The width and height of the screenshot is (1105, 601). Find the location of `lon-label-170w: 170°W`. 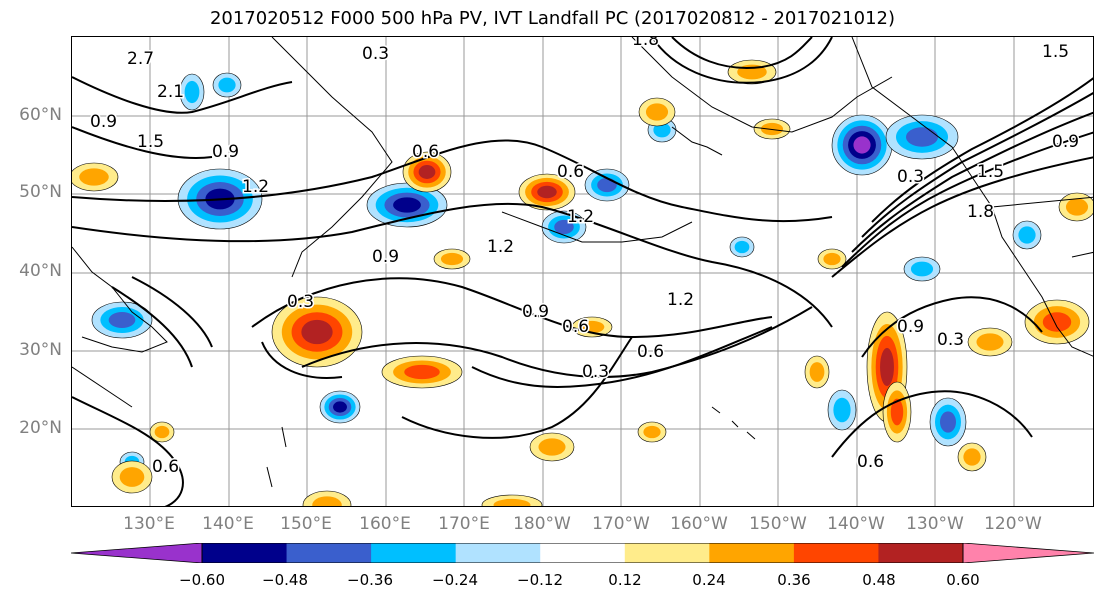

lon-label-170w: 170°W is located at coordinates (621, 524).